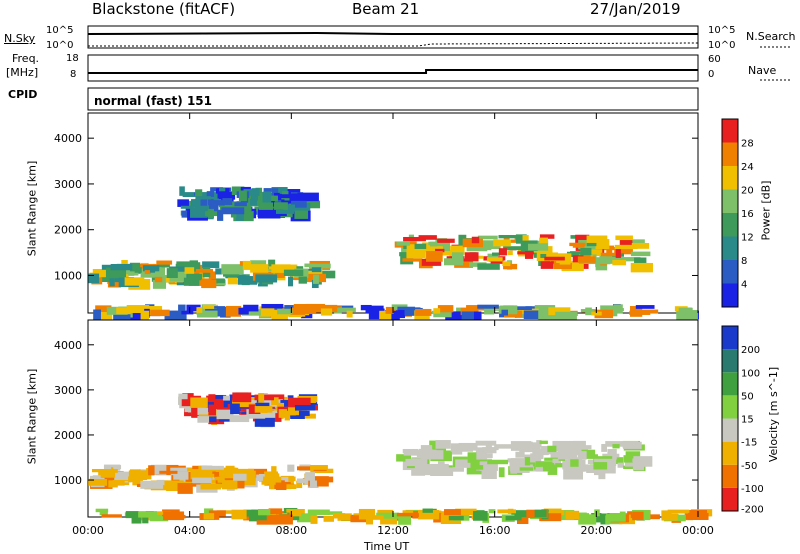 Image resolution: width=800 pixels, height=554 pixels. What do you see at coordinates (73, 74) in the screenshot?
I see `freq-tick-bottom: 8` at bounding box center [73, 74].